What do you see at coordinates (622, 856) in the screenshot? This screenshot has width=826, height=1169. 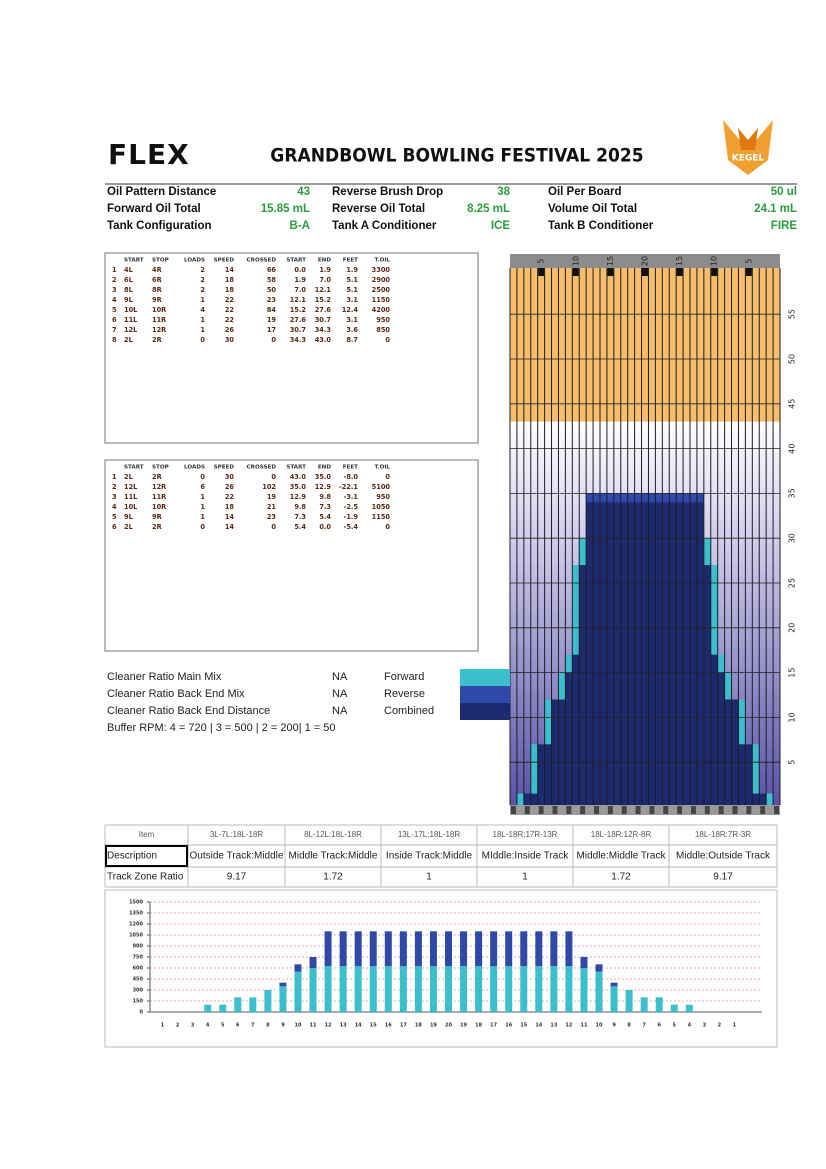 I see `zone-cell: Middle:Middle Track` at bounding box center [622, 856].